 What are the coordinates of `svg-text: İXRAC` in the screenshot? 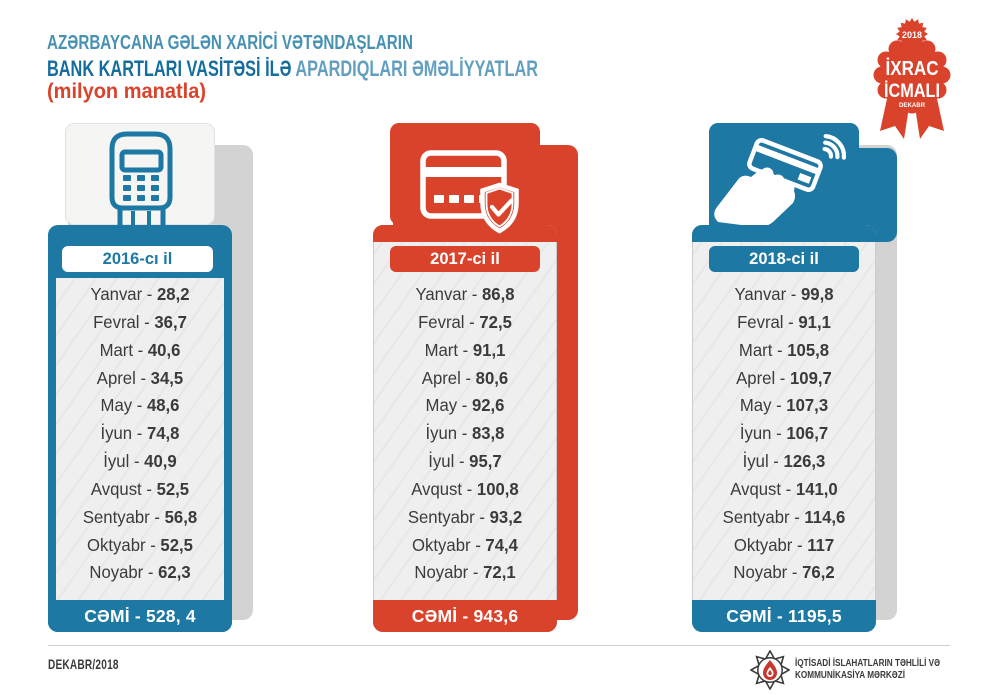 It's located at (912, 68).